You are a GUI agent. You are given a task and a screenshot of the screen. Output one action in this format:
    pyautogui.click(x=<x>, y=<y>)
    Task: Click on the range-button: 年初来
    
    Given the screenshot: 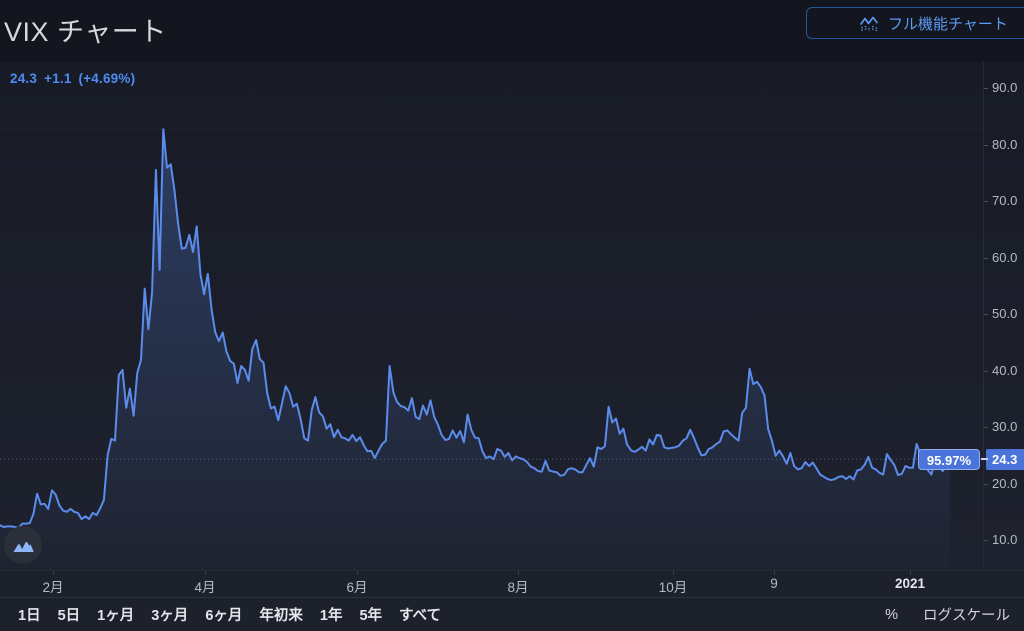 What is the action you would take?
    pyautogui.click(x=281, y=616)
    